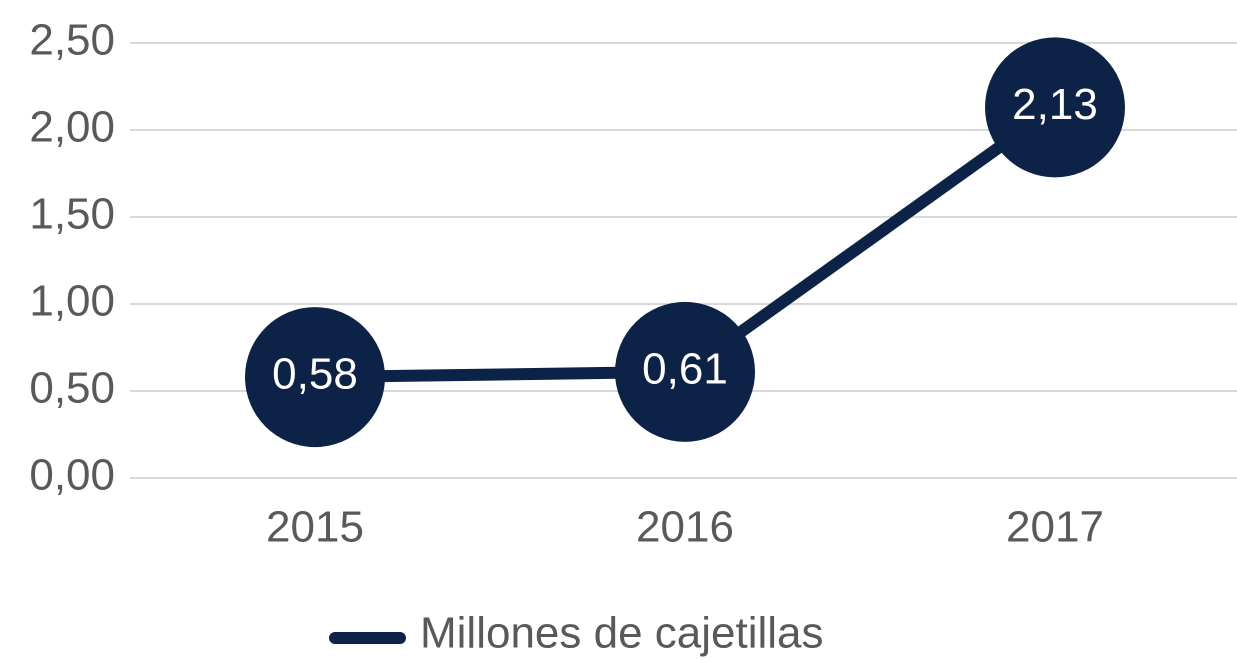  What do you see at coordinates (72, 301) in the screenshot?
I see `y-tick-label: 1,00` at bounding box center [72, 301].